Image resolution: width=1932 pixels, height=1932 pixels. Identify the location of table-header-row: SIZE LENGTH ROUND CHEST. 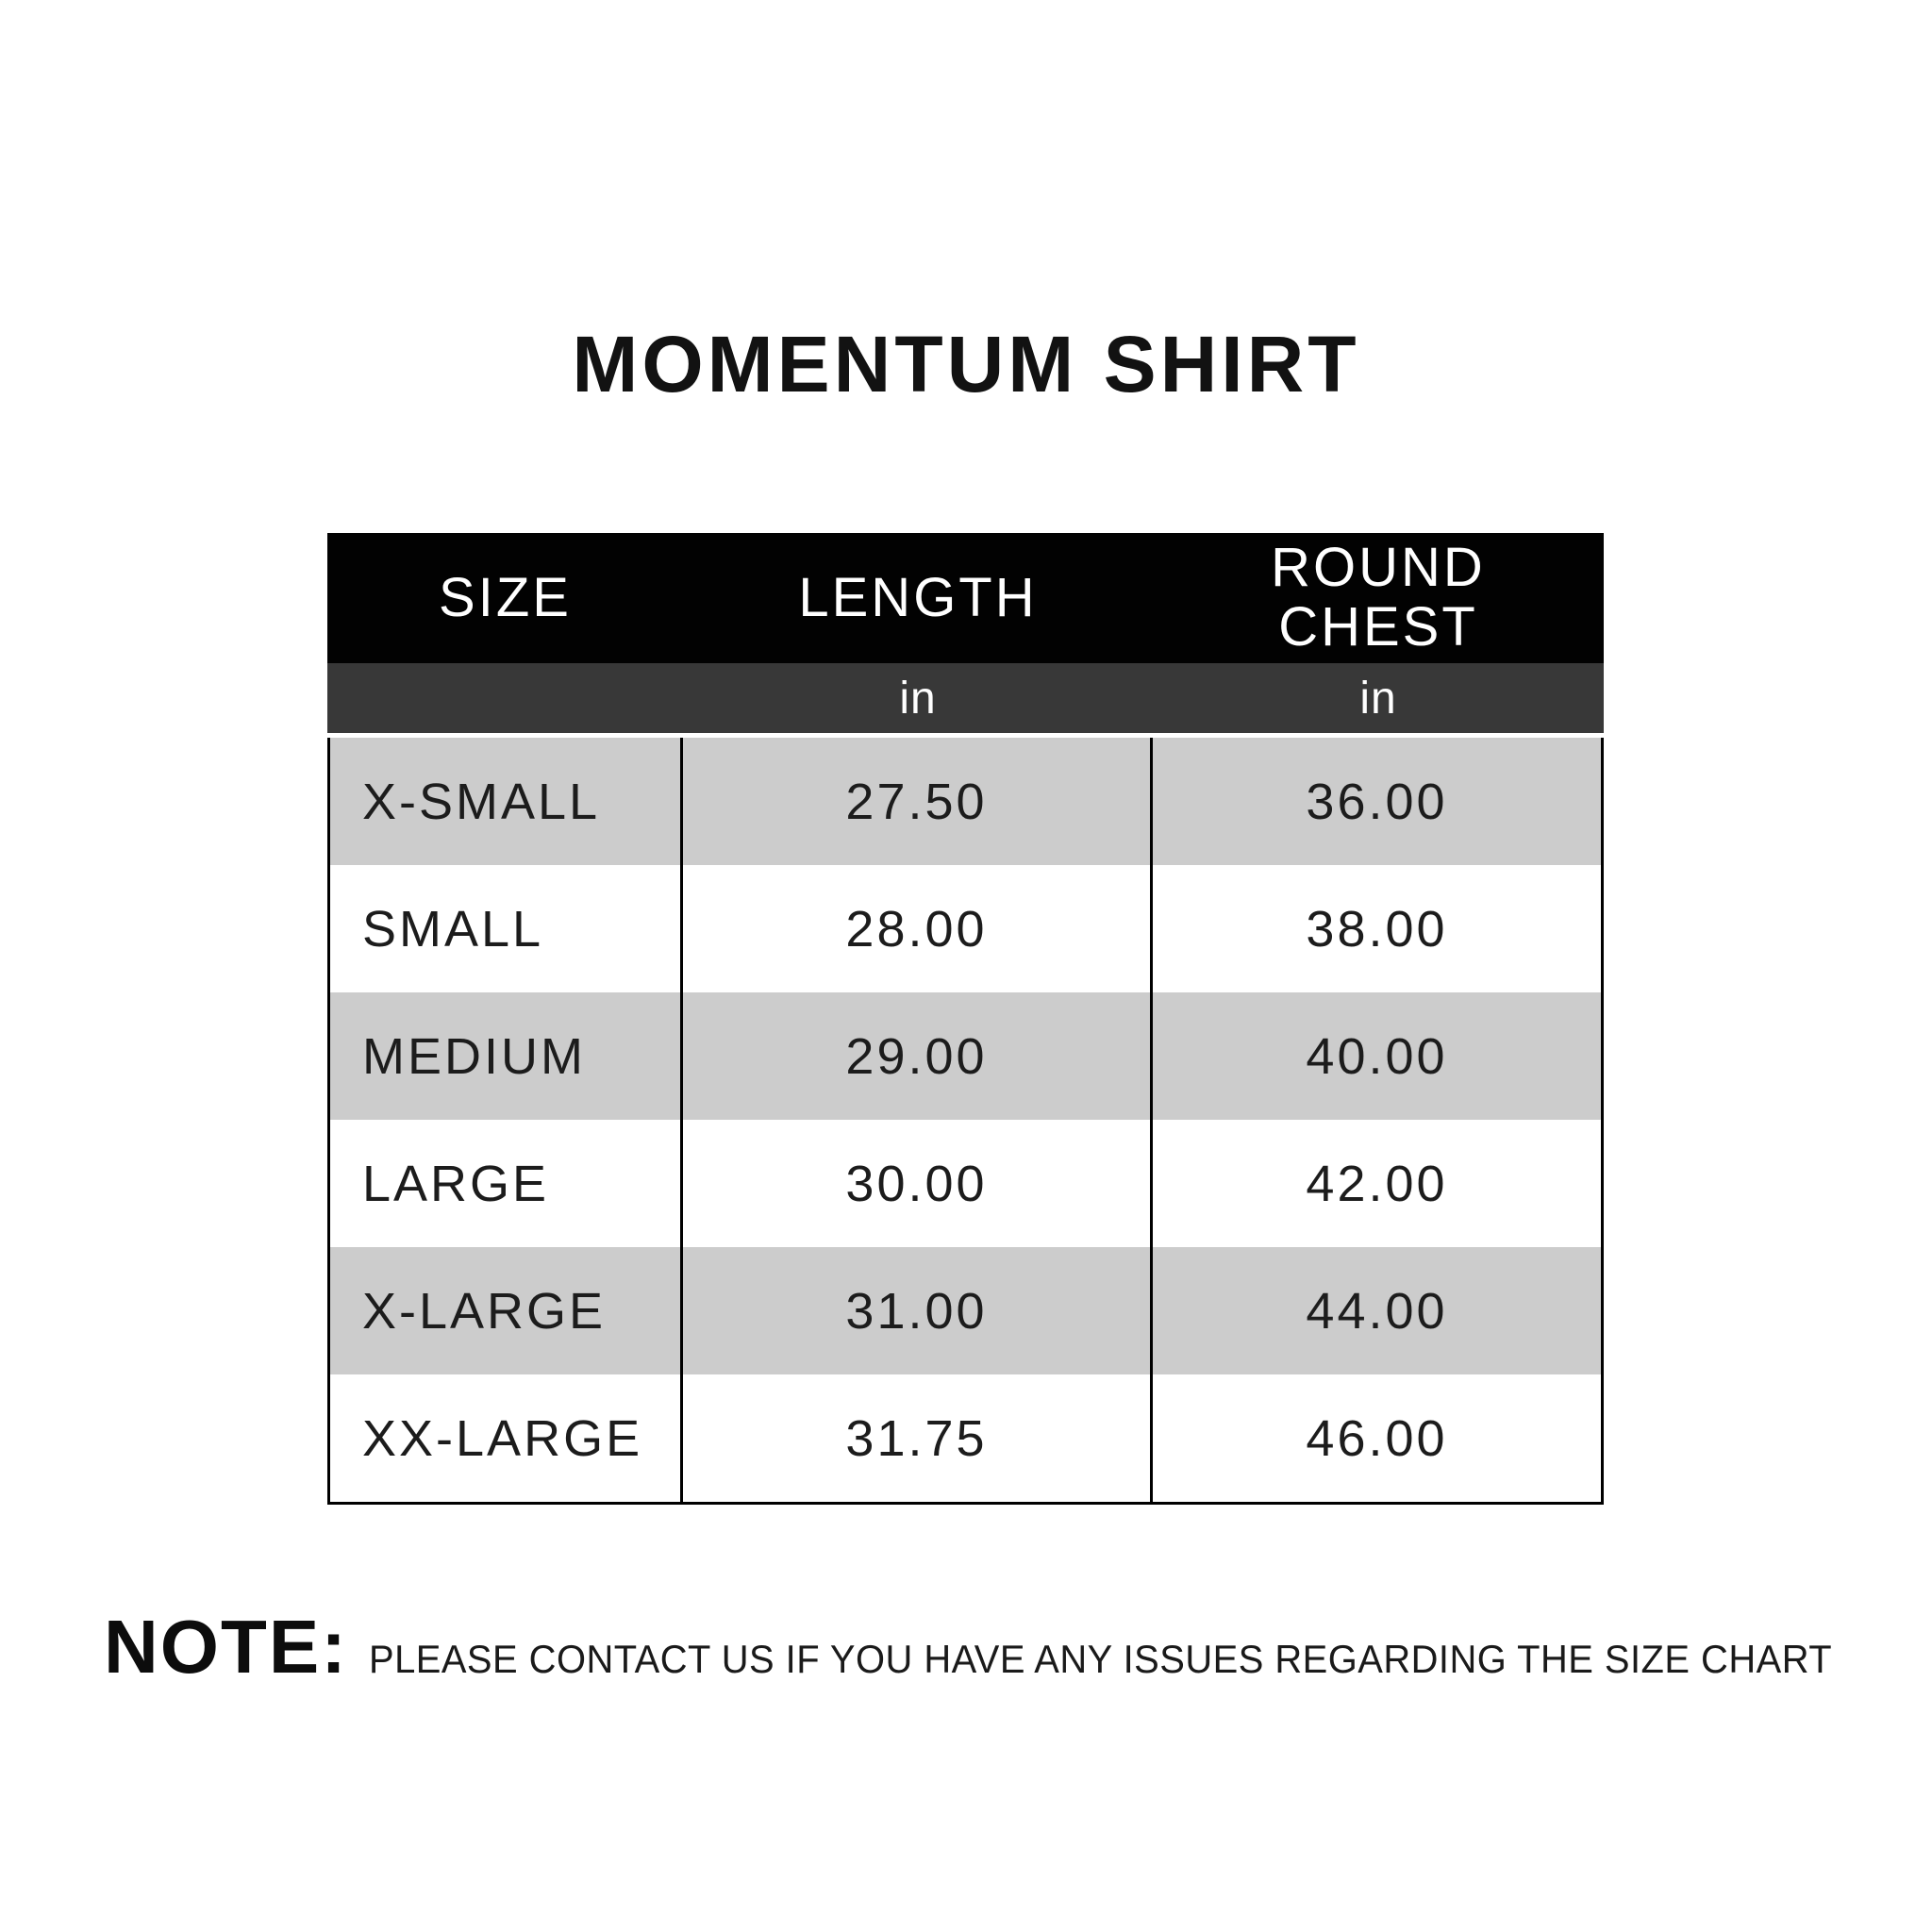
(965, 598).